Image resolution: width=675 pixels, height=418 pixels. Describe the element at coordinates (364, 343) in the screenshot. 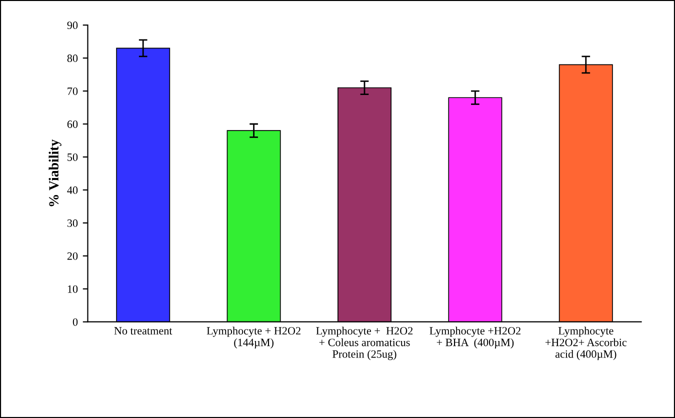

I see `x-tick-label: Lymphocyte + H2O2 + Coleus aromaticus Protein (25ug)` at that location.